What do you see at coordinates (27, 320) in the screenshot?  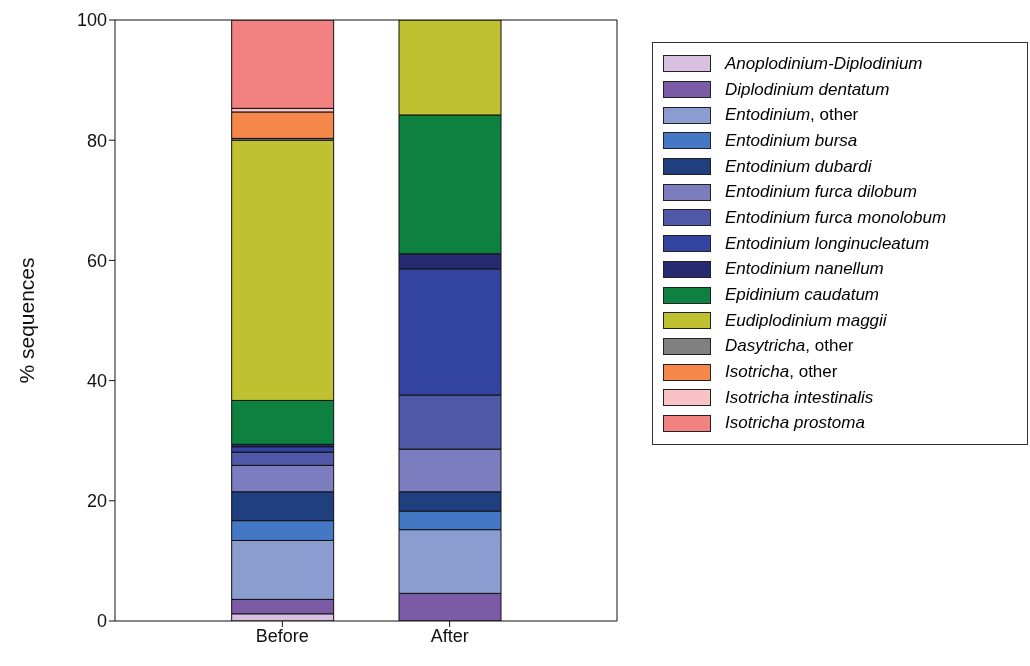 I see `y-axis-title: % sequences` at bounding box center [27, 320].